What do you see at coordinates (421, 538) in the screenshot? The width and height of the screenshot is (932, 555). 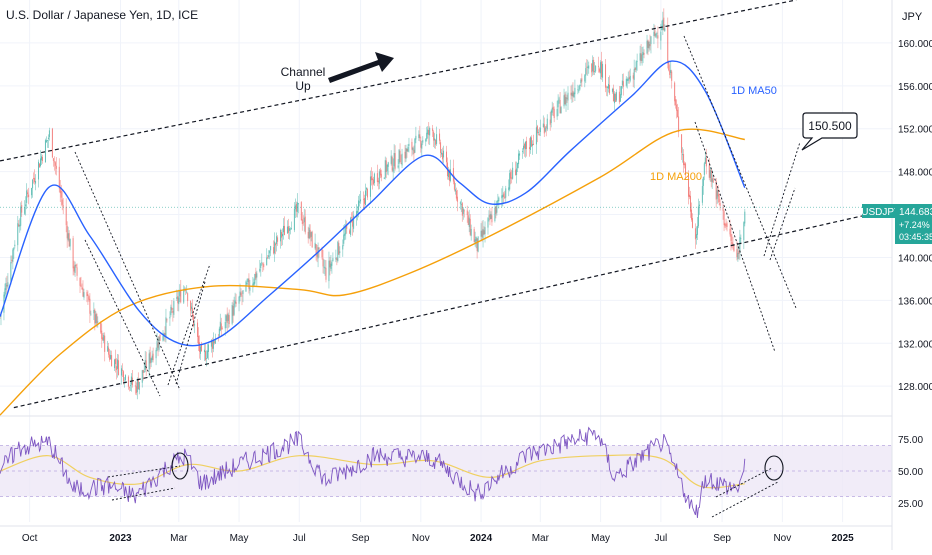 I see `x-tick-label: Nov` at bounding box center [421, 538].